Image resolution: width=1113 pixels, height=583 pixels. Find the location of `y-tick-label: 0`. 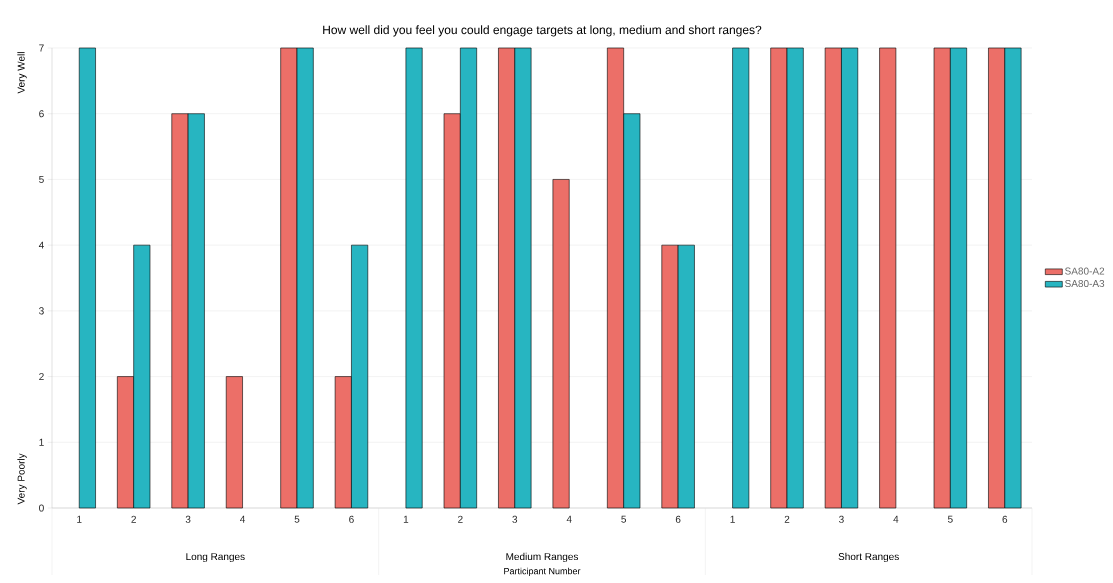

y-tick-label: 0 is located at coordinates (41, 508).